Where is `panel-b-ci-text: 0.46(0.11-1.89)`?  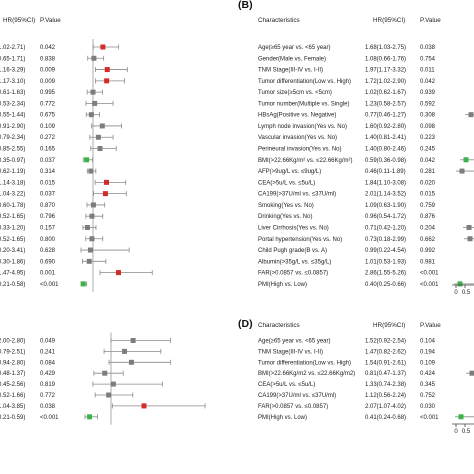
panel-b-ci-text: 0.46(0.11-1.89) is located at coordinates (385, 172).